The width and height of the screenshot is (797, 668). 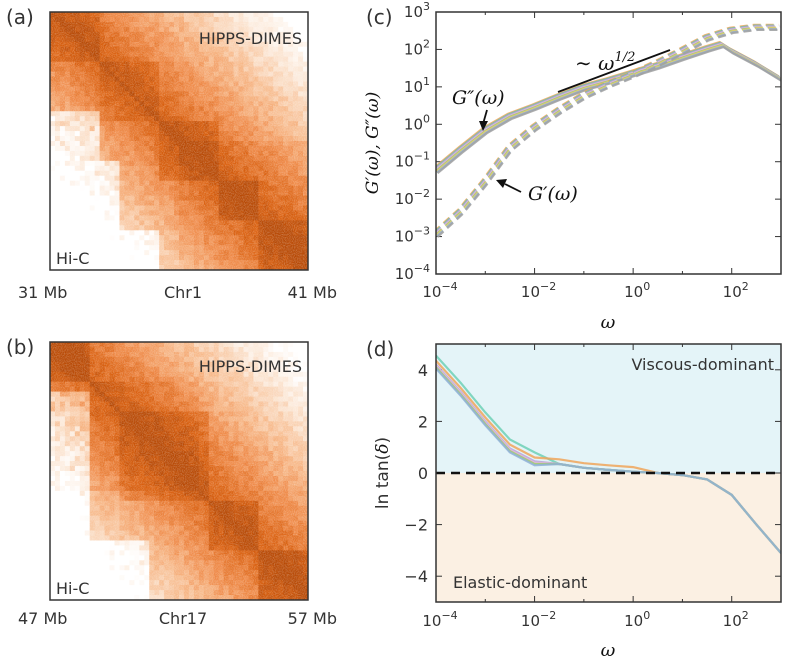 What do you see at coordinates (42, 292) in the screenshot?
I see `heatmap-a-x-left: 31 Mb` at bounding box center [42, 292].